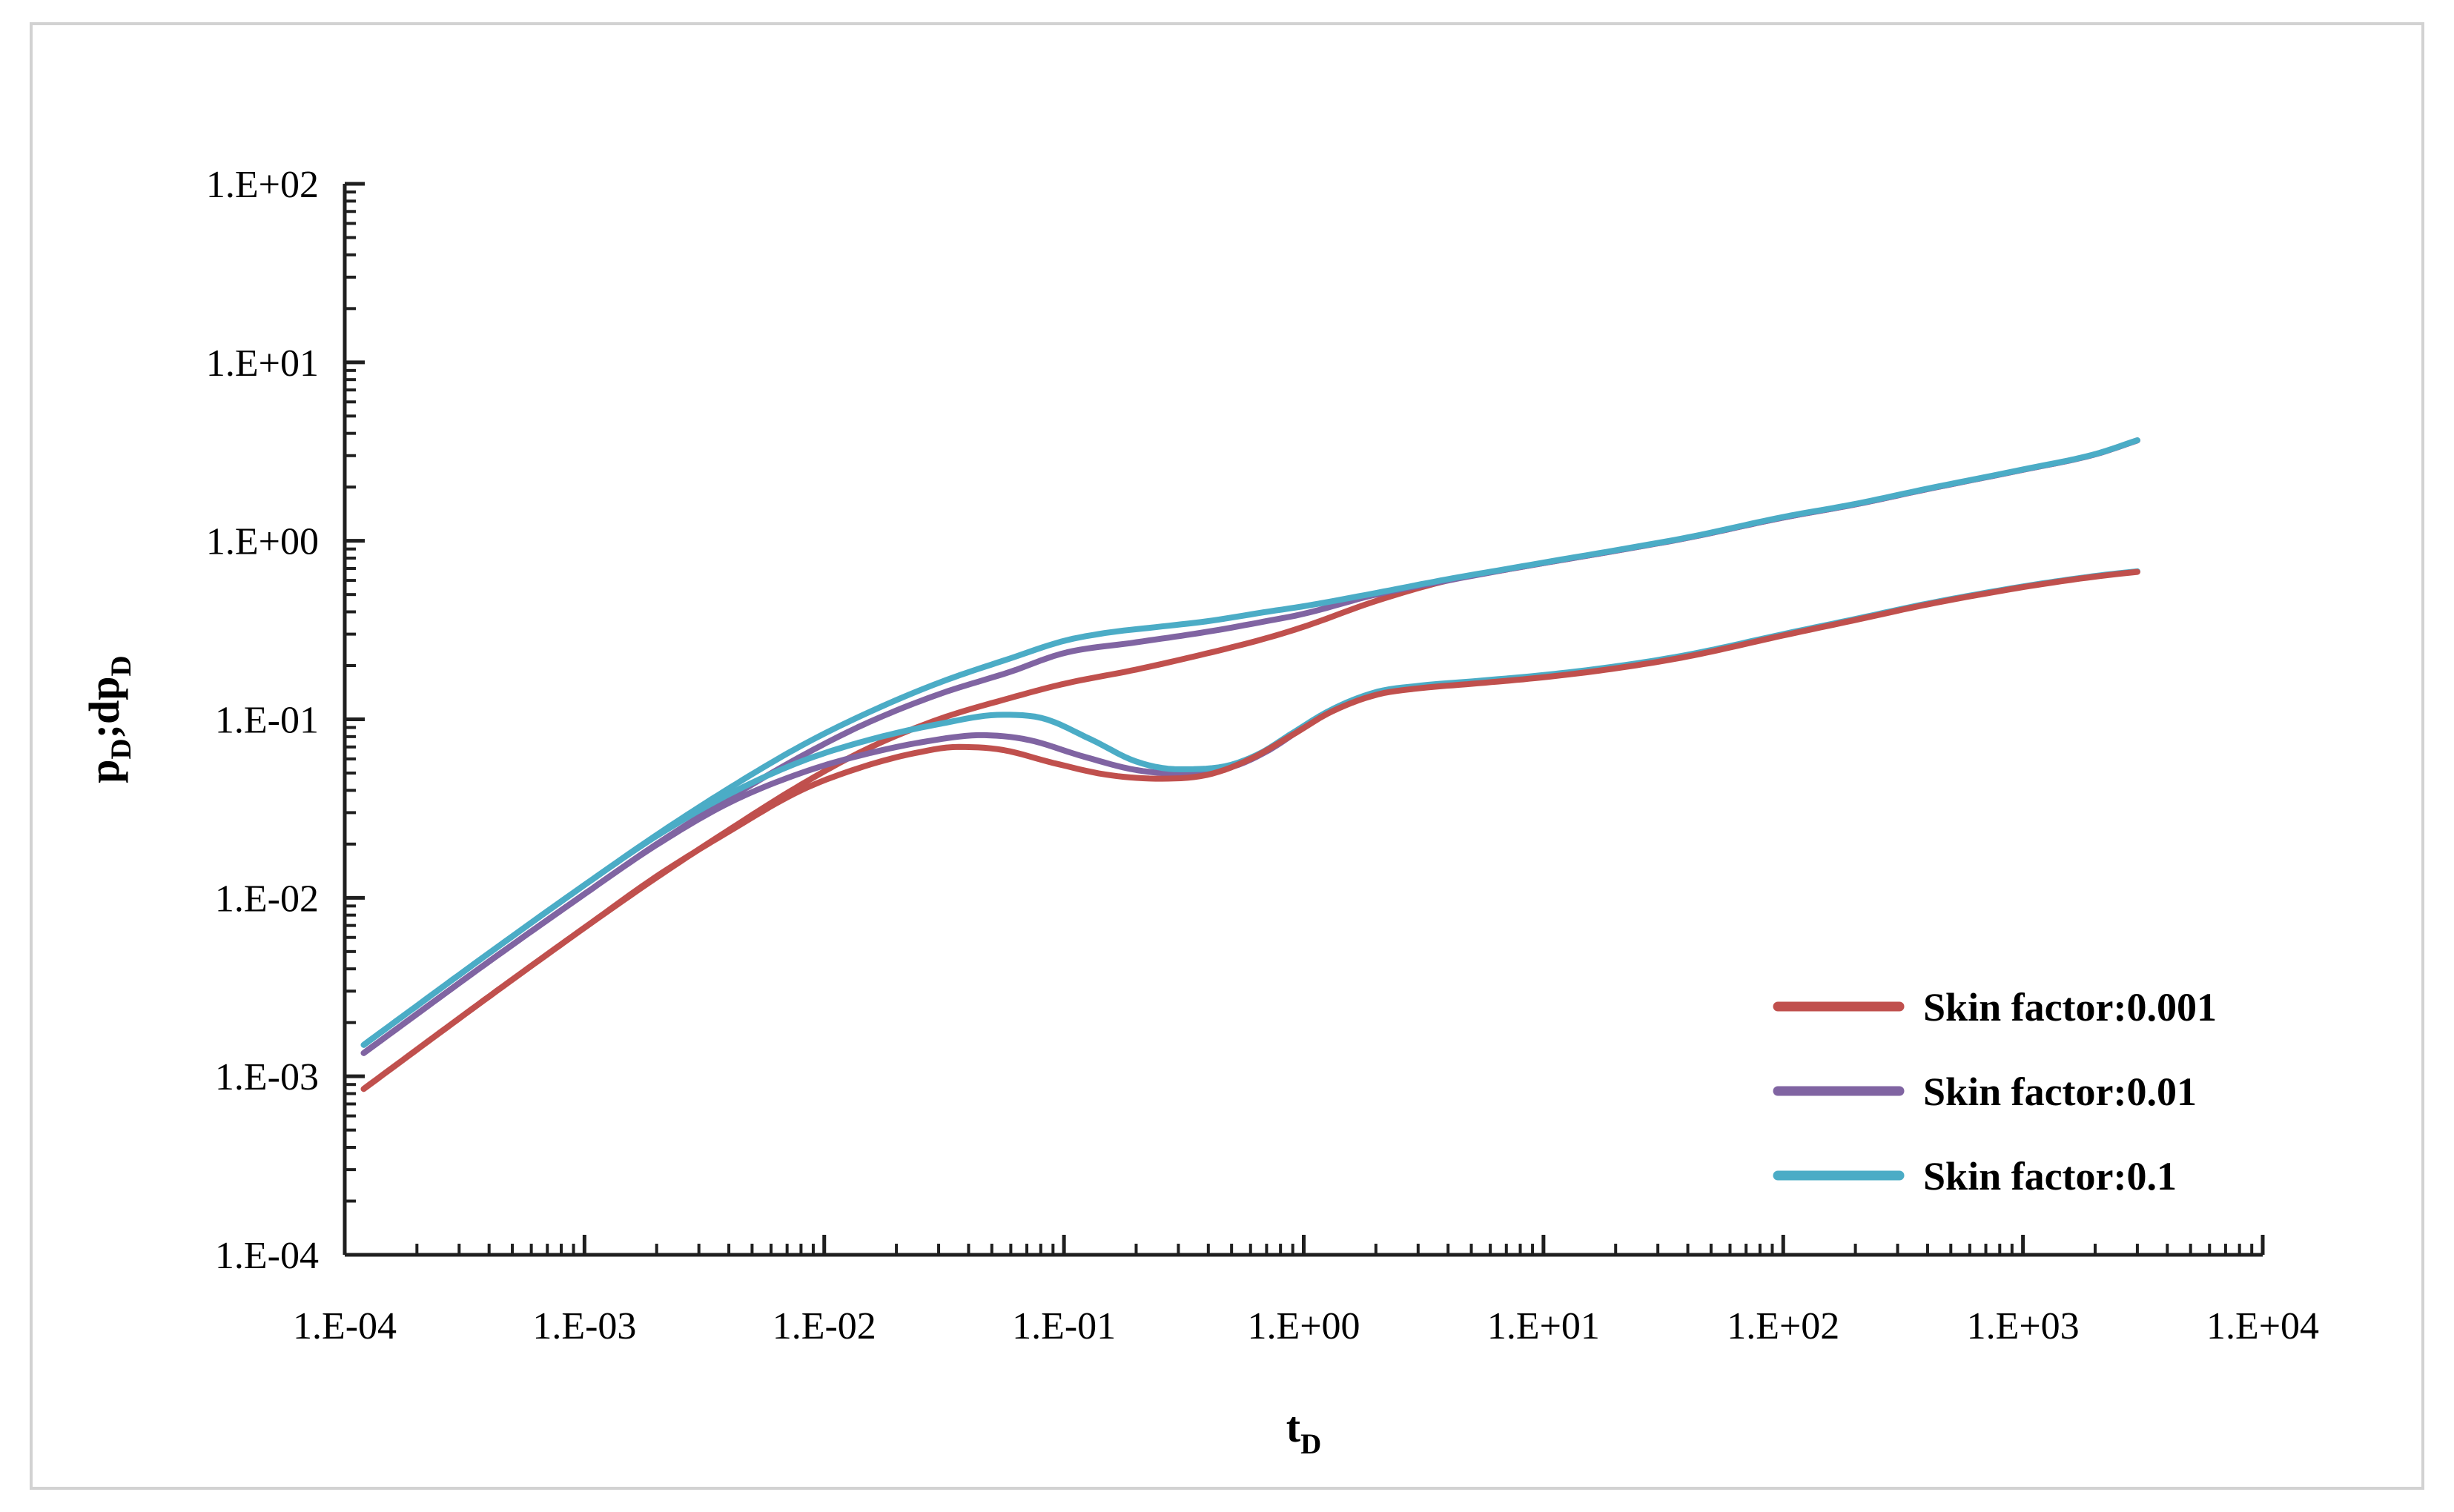 Image resolution: width=2454 pixels, height=1512 pixels. I want to click on y-tick-label: 1.E-04, so click(267, 1256).